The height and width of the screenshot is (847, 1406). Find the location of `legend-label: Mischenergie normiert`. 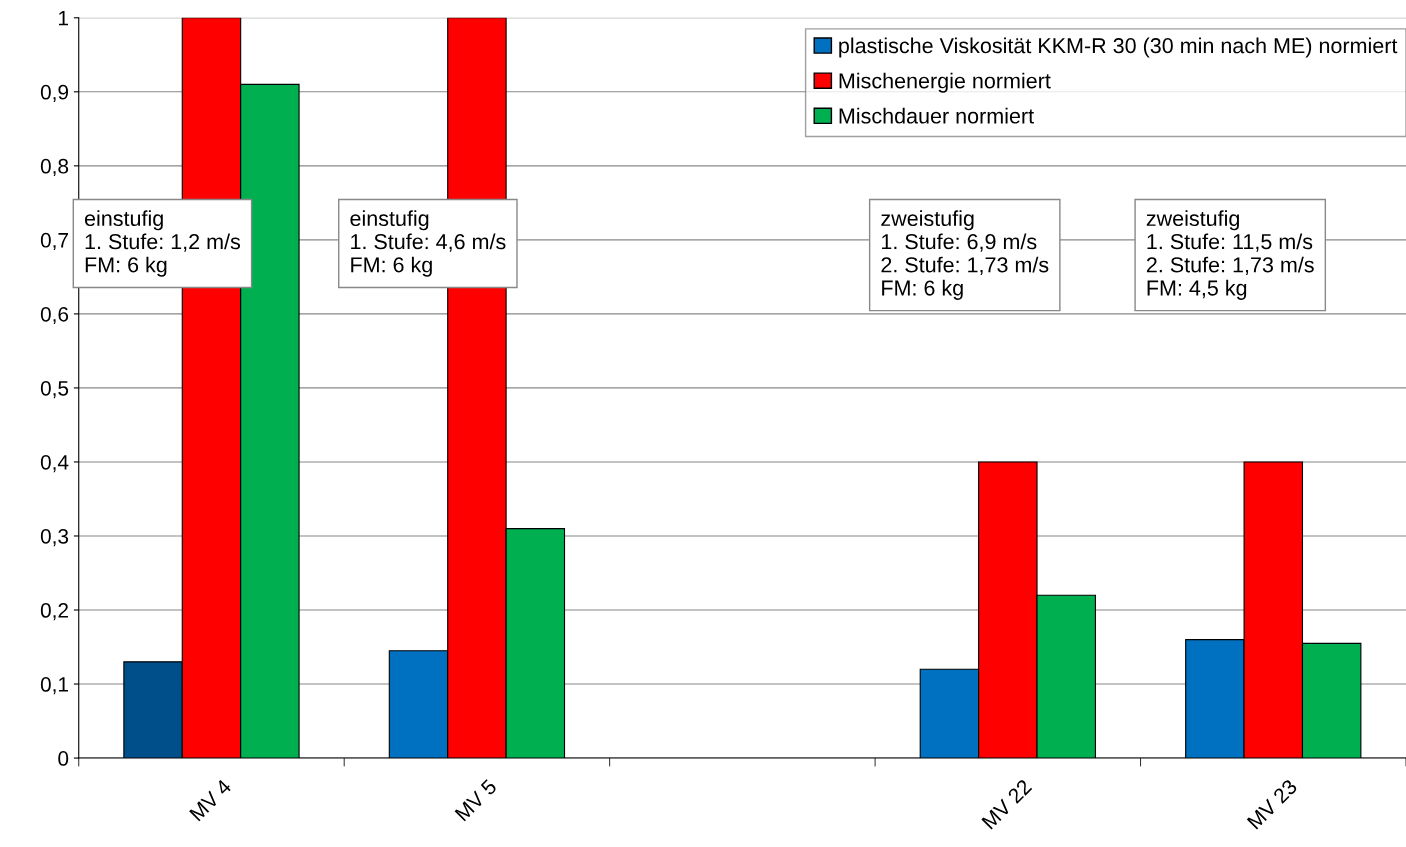

legend-label: Mischenergie normiert is located at coordinates (945, 82).